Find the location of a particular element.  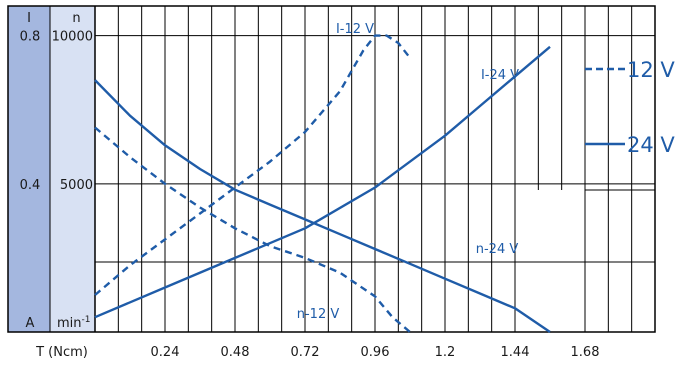

x-tick-label: 1.68 is located at coordinates (585, 352).